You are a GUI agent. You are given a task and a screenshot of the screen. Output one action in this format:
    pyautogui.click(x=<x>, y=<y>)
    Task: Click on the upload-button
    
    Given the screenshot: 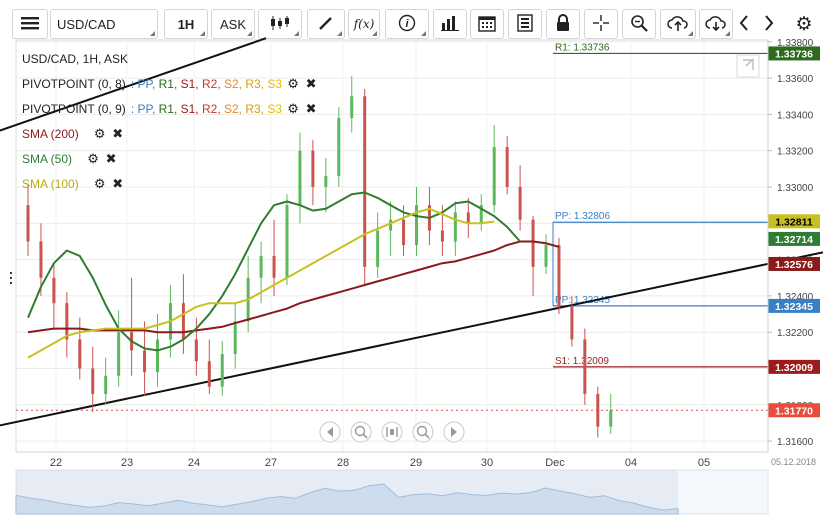 What is the action you would take?
    pyautogui.click(x=678, y=24)
    